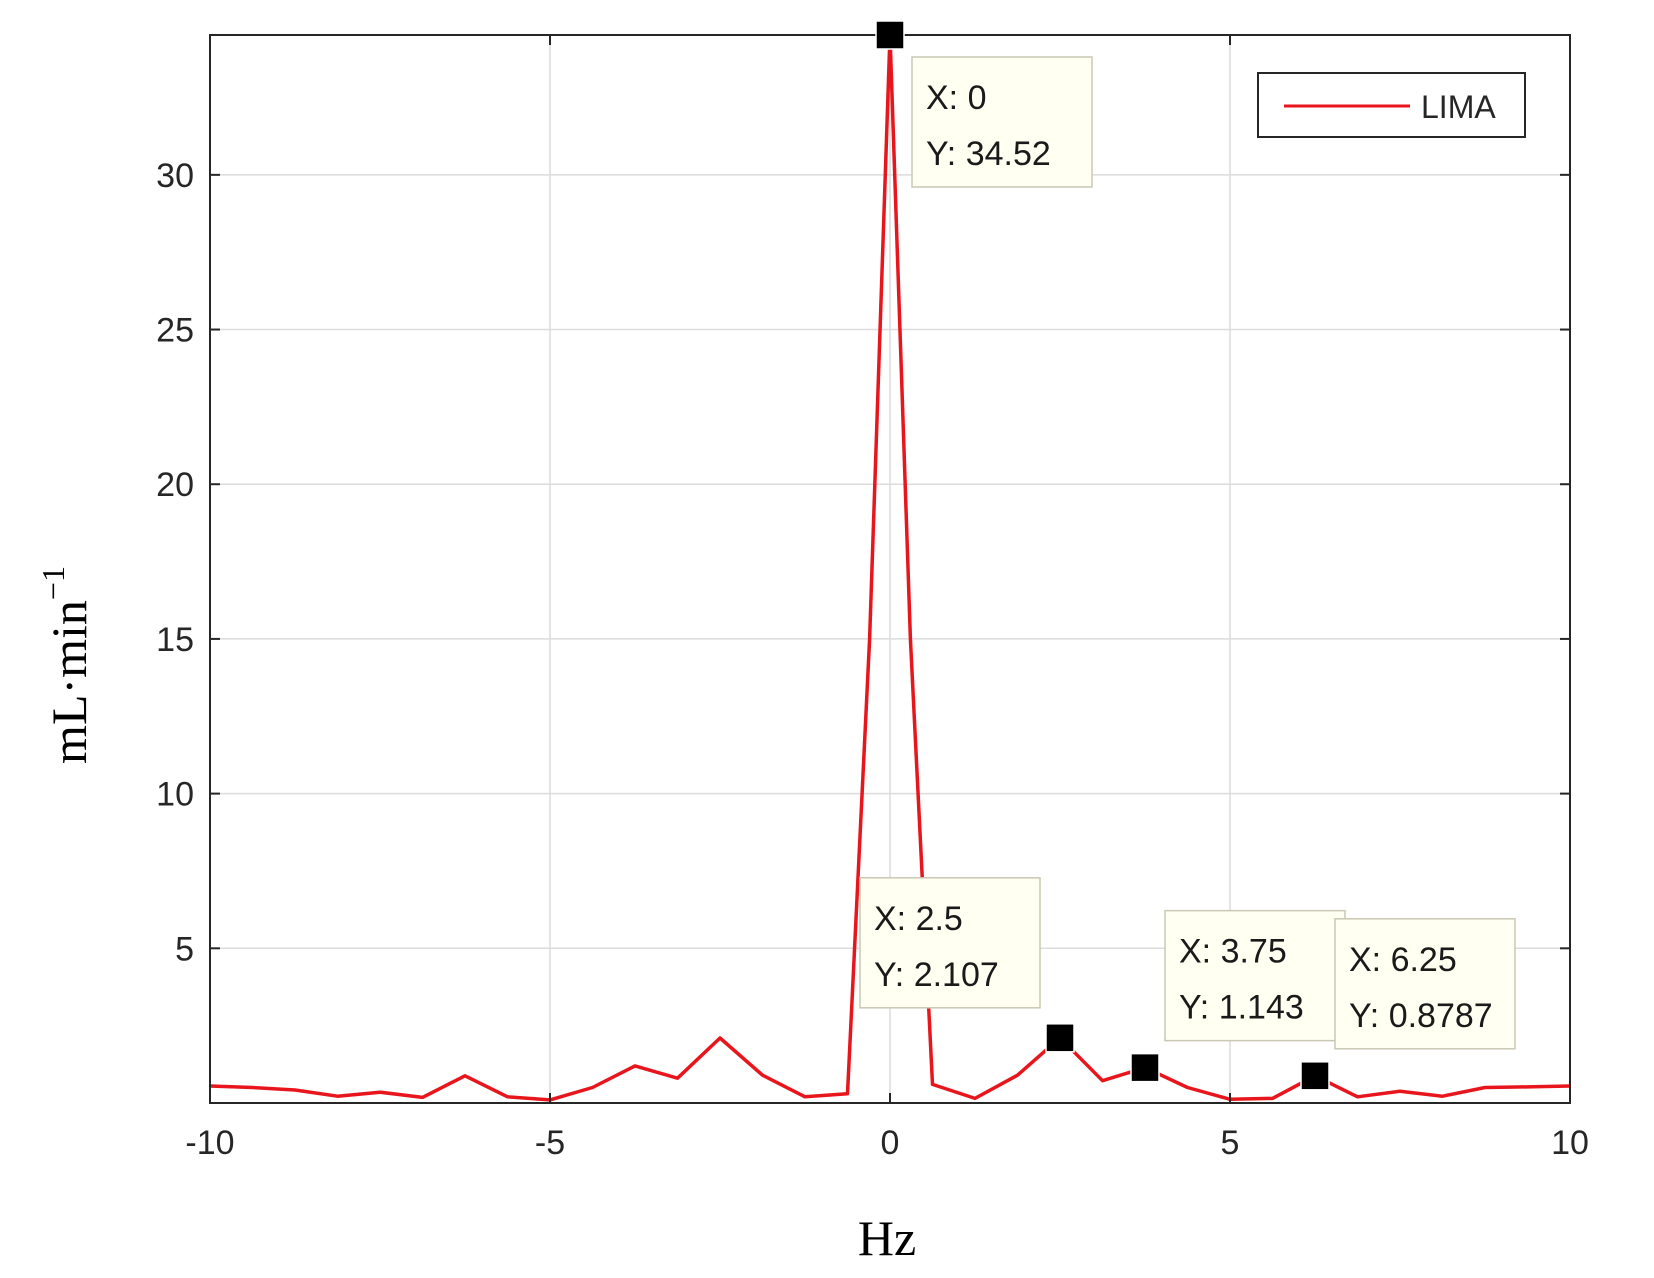 The height and width of the screenshot is (1278, 1654). I want to click on datatip: X: 3.75 Y: 1.143, so click(1255, 975).